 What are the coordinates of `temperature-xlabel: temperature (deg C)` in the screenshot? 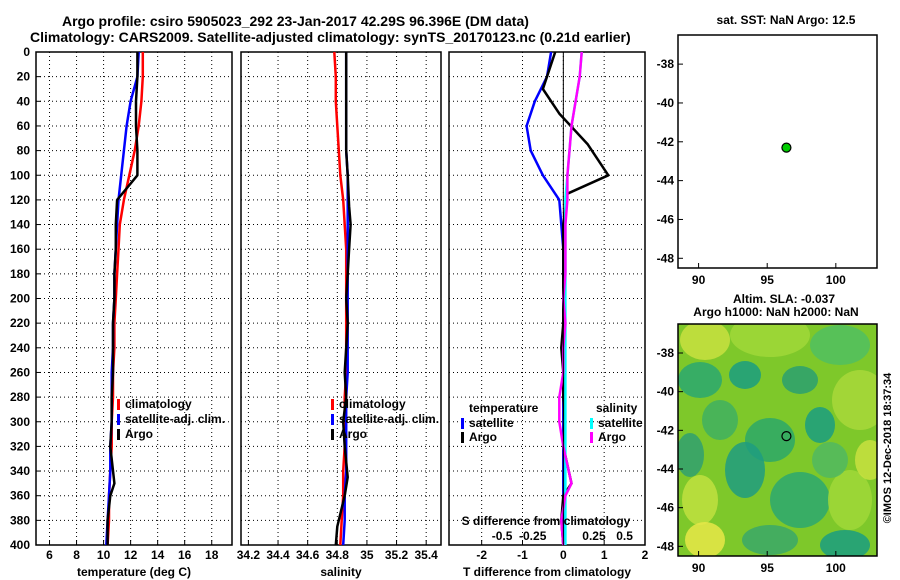 It's located at (134, 572).